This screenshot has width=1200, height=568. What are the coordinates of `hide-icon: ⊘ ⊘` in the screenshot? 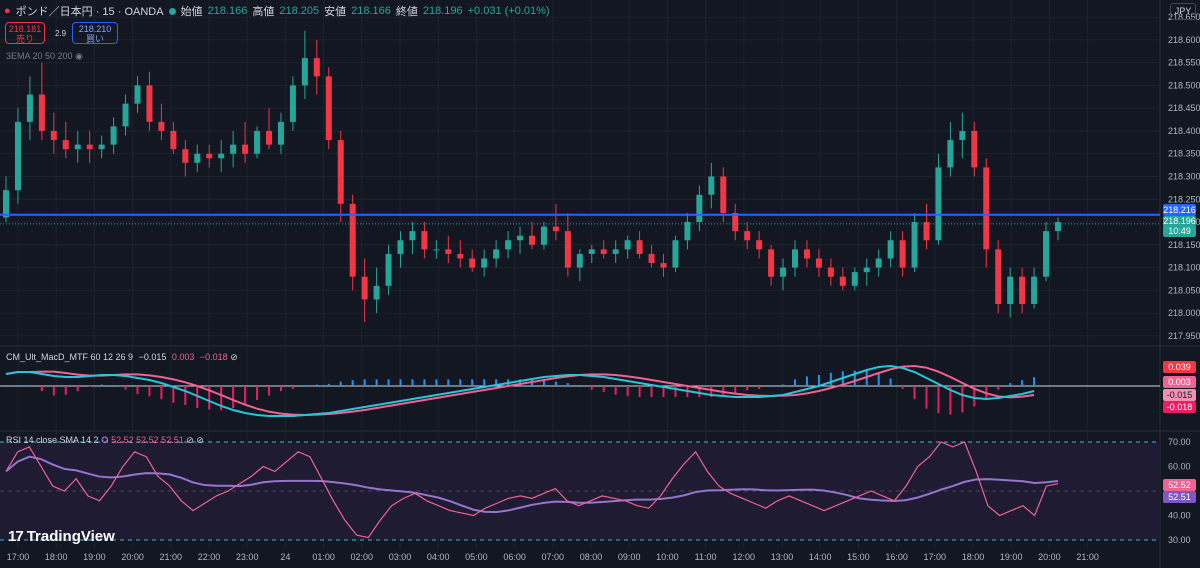 It's located at (195, 440).